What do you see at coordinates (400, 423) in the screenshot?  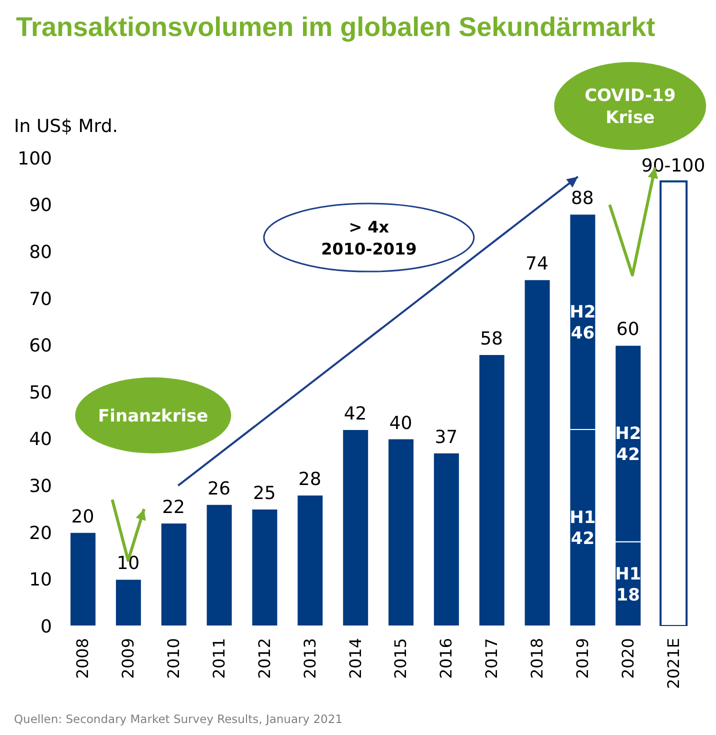 I see `total-label: 40` at bounding box center [400, 423].